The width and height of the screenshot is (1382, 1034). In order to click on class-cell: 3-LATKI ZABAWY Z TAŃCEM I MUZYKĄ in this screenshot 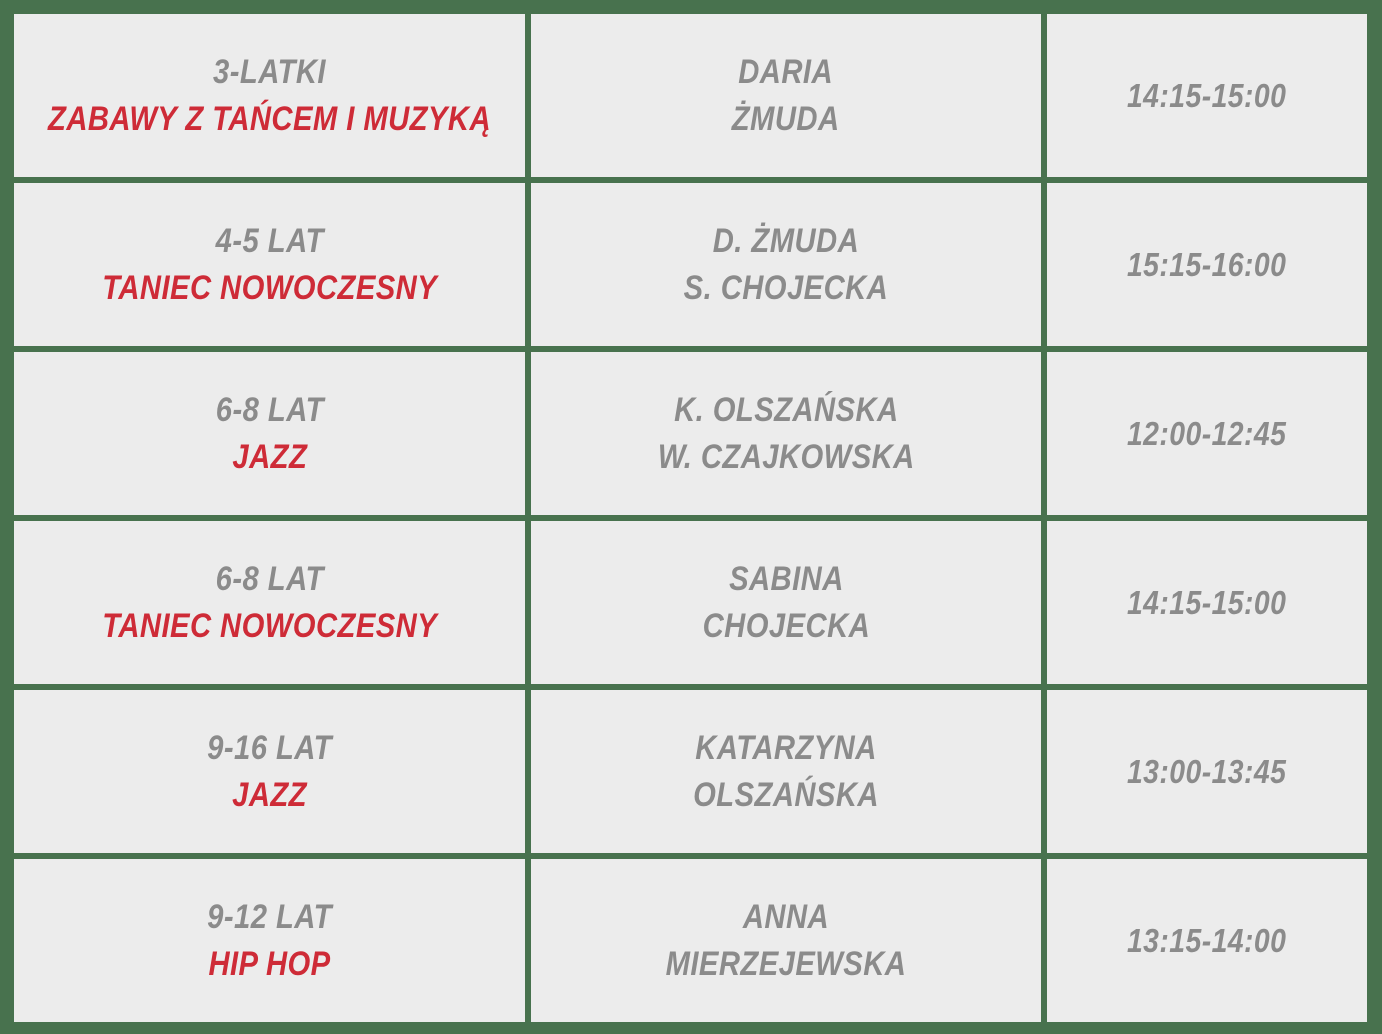, I will do `click(269, 95)`.